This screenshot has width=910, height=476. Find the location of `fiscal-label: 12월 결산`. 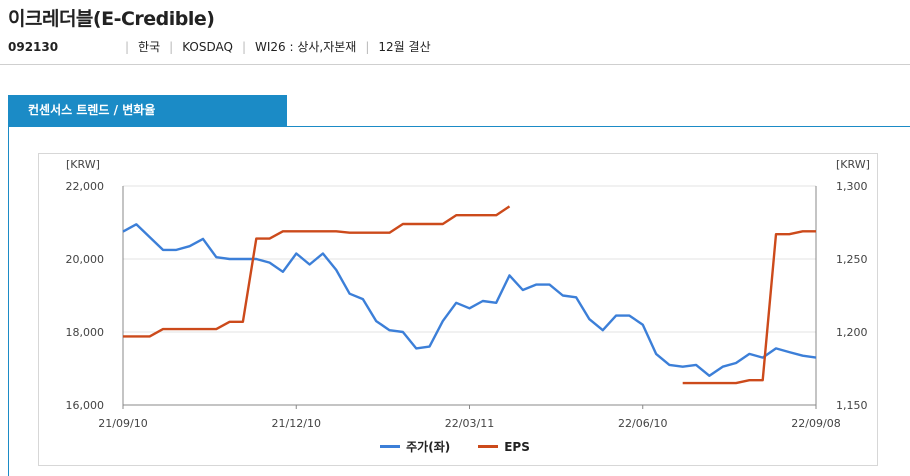

fiscal-label: 12월 결산 is located at coordinates (404, 47).